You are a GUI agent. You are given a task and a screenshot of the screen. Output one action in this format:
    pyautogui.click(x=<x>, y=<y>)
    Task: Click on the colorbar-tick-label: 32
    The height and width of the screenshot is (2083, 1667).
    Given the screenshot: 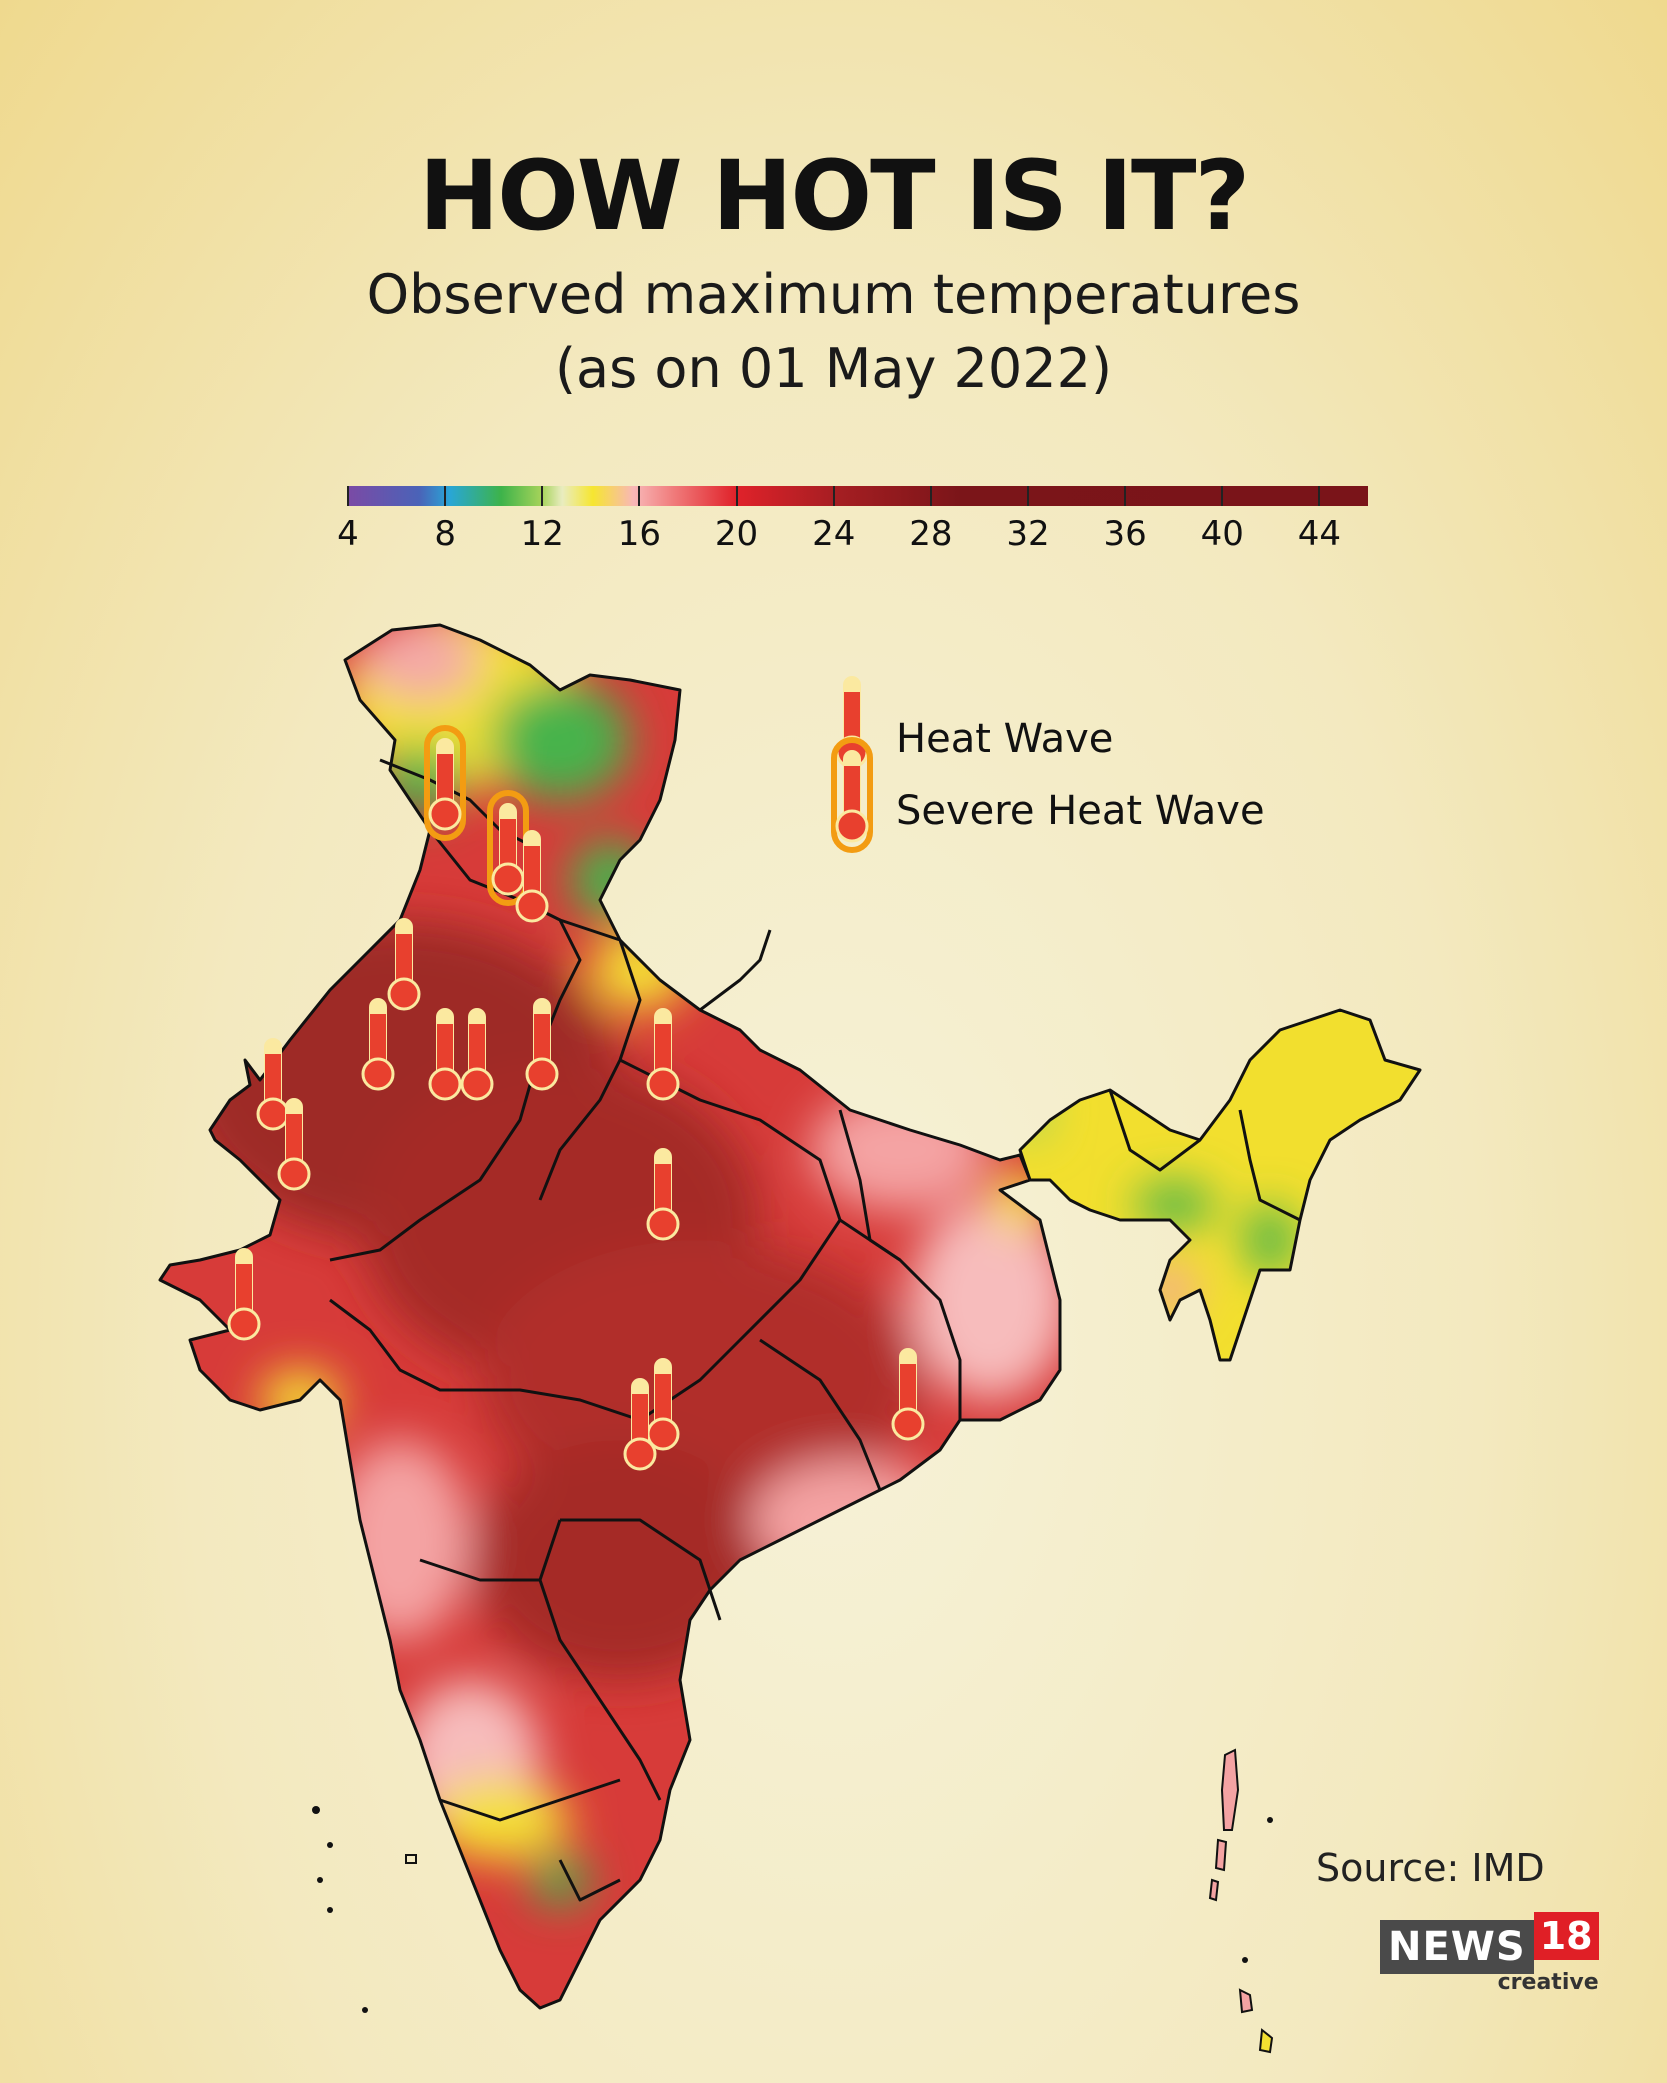 What is the action you would take?
    pyautogui.click(x=1028, y=534)
    